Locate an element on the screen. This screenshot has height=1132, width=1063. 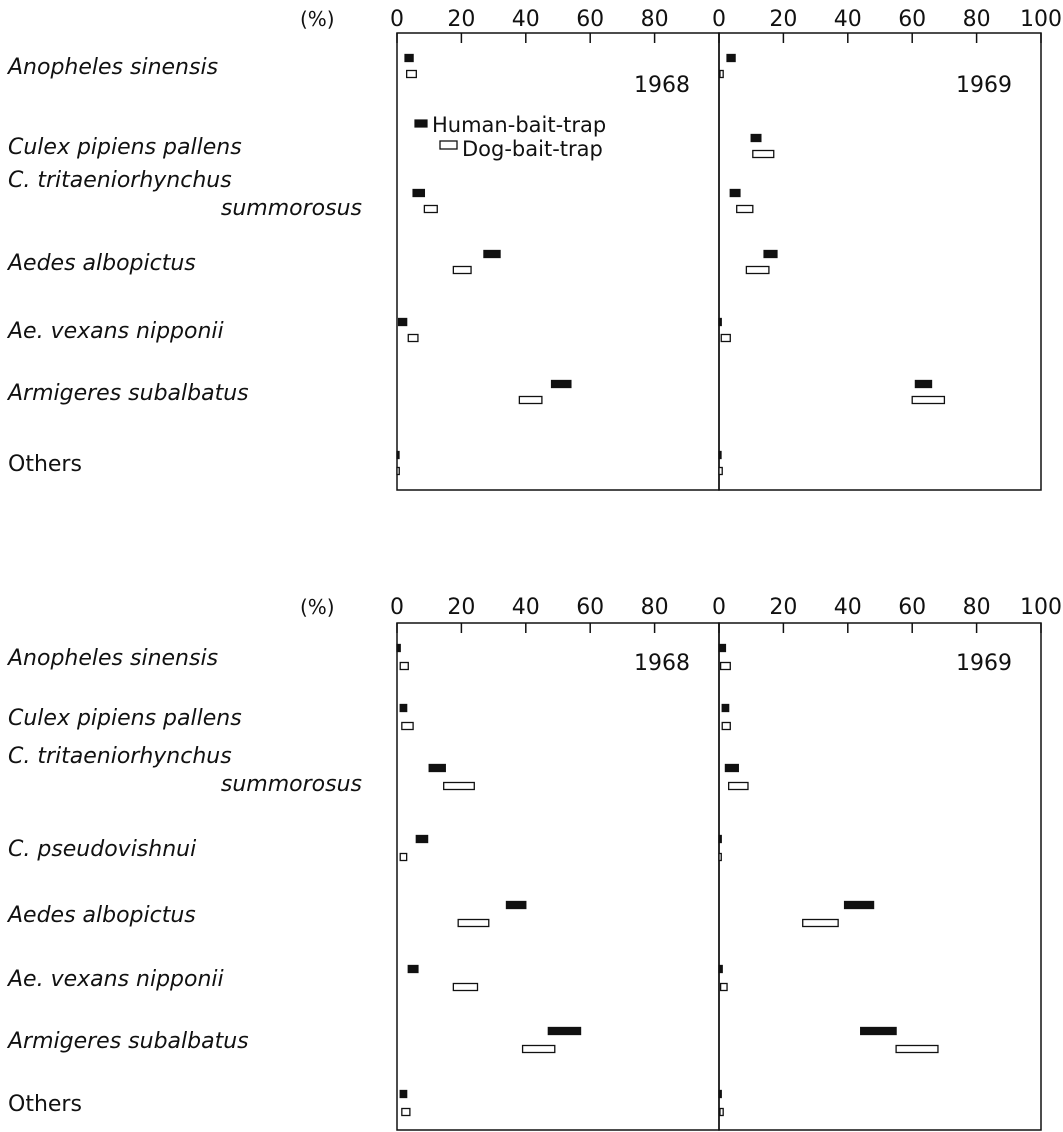
legend-label-human: Human-bait-trap is located at coordinates (519, 125).